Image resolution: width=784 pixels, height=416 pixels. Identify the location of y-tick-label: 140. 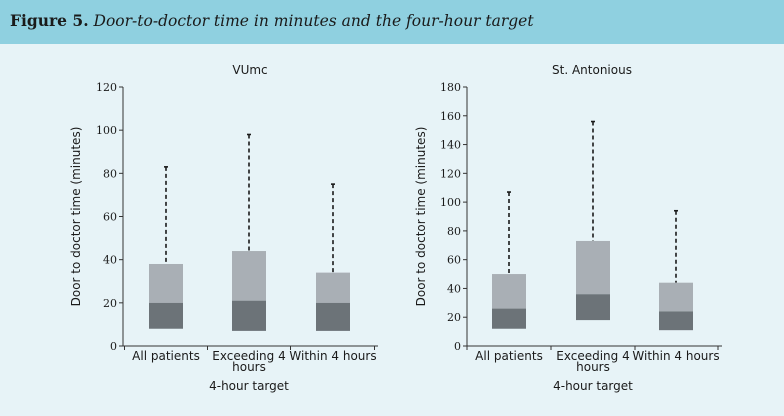
(450, 145).